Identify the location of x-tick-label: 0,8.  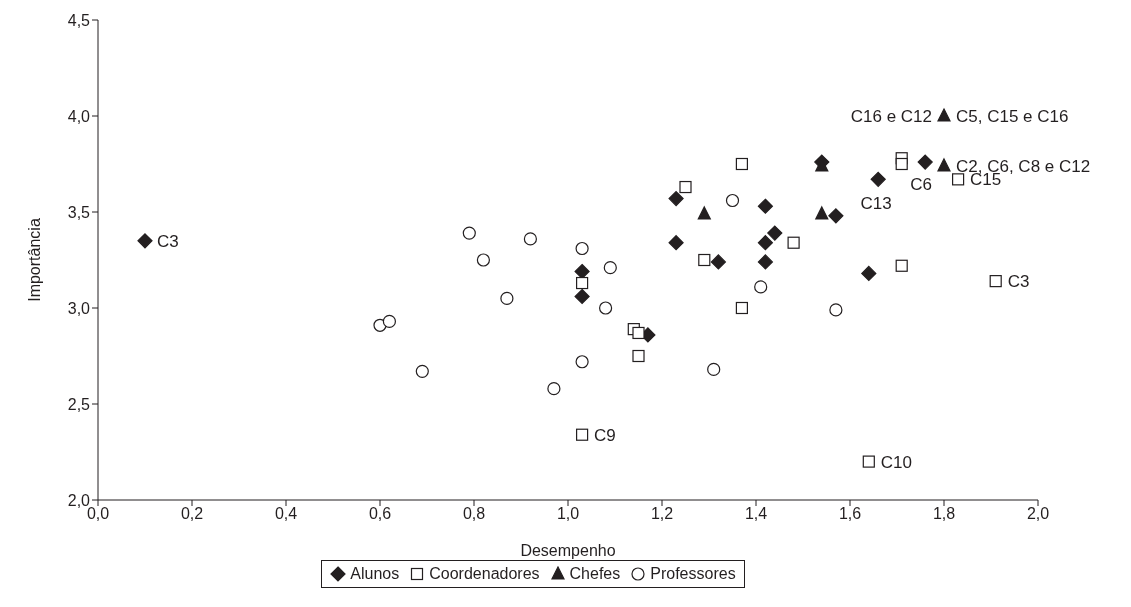
(474, 514).